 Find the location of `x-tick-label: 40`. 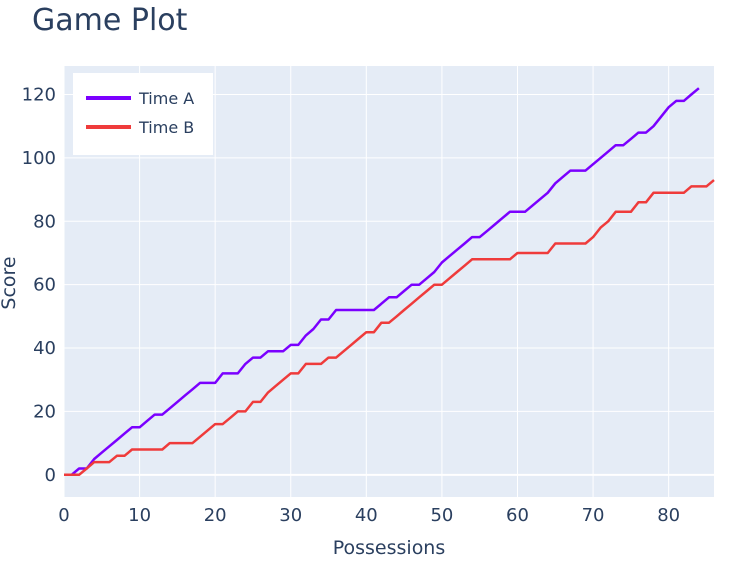

x-tick-label: 40 is located at coordinates (366, 515).